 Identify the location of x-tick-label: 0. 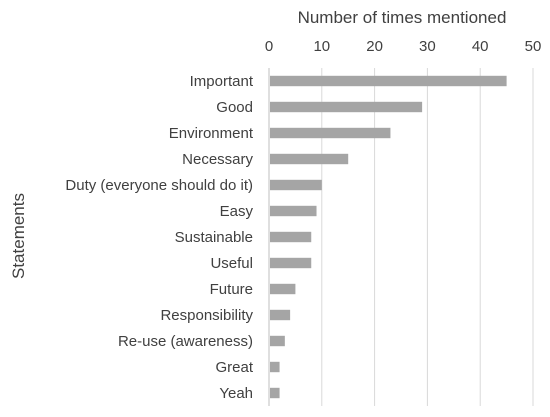
(269, 46).